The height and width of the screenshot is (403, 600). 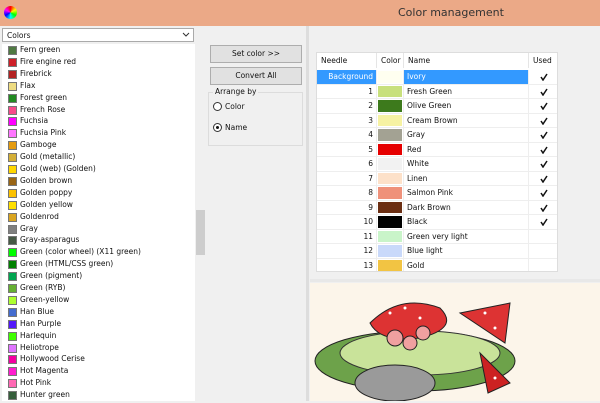 I want to click on color-item: Gold (web) (Golden), so click(x=97, y=169).